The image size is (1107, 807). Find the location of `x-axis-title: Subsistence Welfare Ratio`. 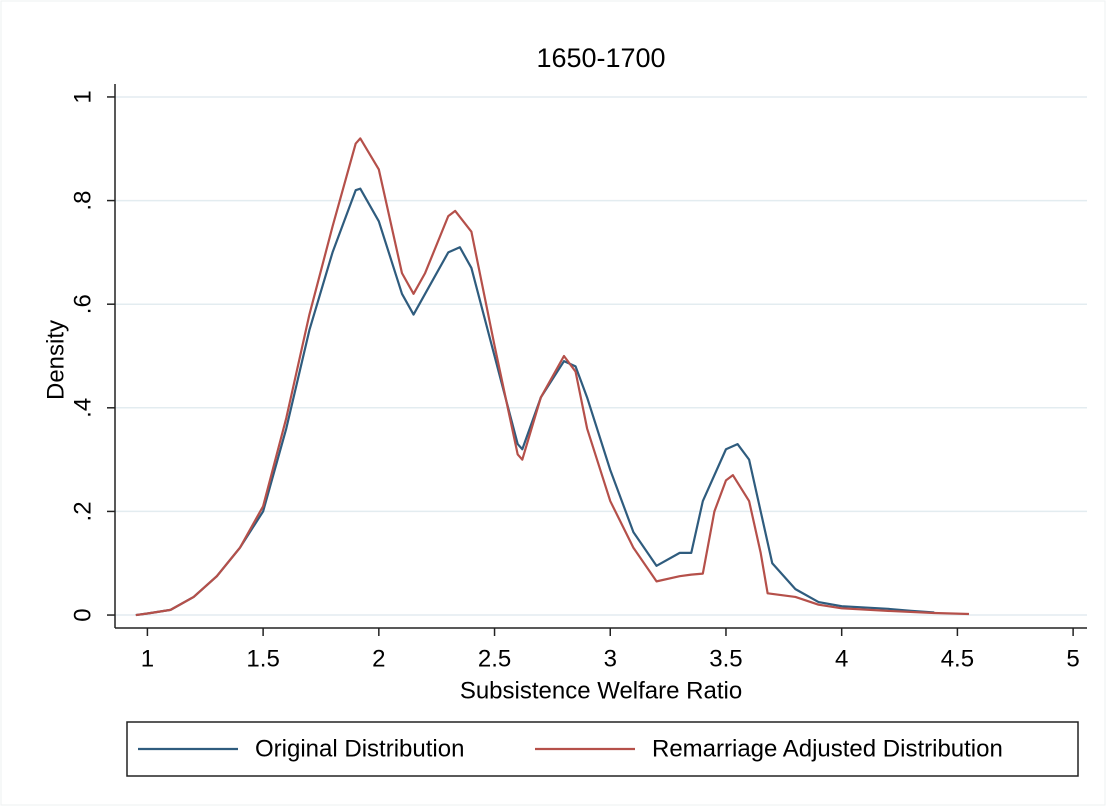

x-axis-title: Subsistence Welfare Ratio is located at coordinates (601, 690).